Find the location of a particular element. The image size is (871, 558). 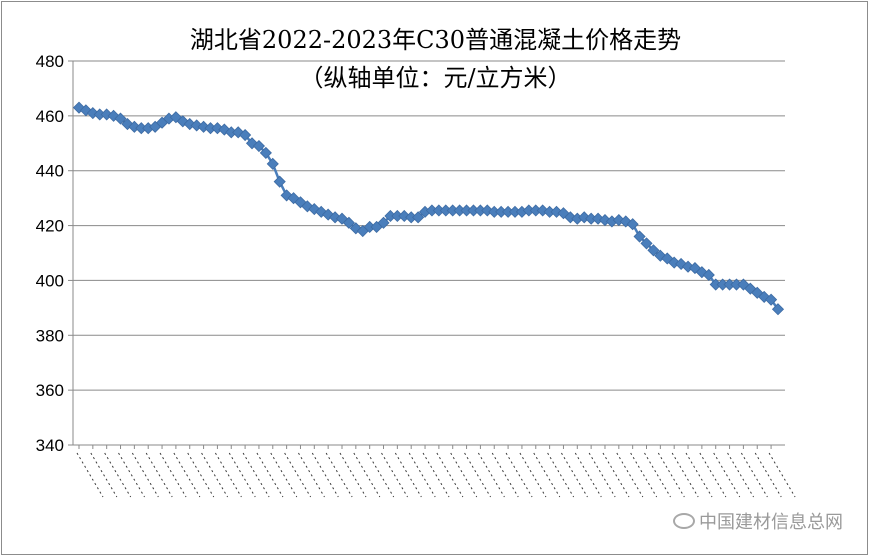

y-tick-label: 400 is located at coordinates (50, 280).